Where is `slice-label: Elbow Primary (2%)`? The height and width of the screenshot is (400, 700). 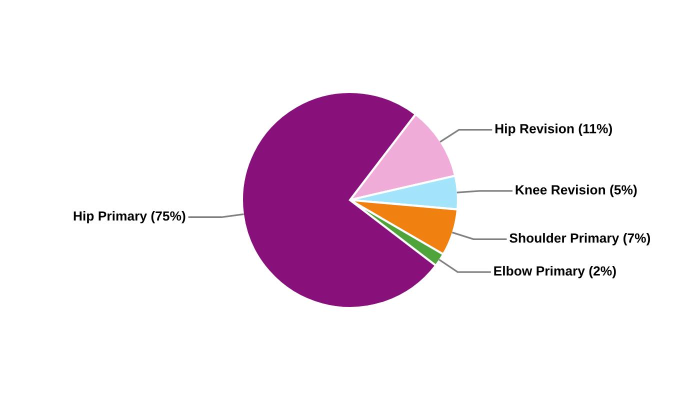
slice-label: Elbow Primary (2%) is located at coordinates (555, 272).